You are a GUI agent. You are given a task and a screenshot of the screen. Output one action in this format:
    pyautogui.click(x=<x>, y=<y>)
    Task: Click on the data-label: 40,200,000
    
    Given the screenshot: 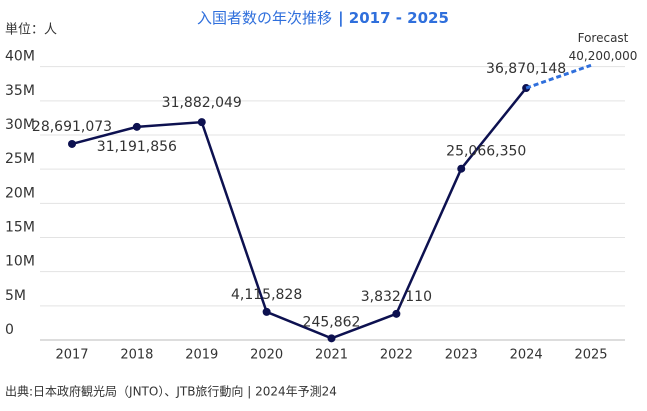 What is the action you would take?
    pyautogui.click(x=603, y=56)
    